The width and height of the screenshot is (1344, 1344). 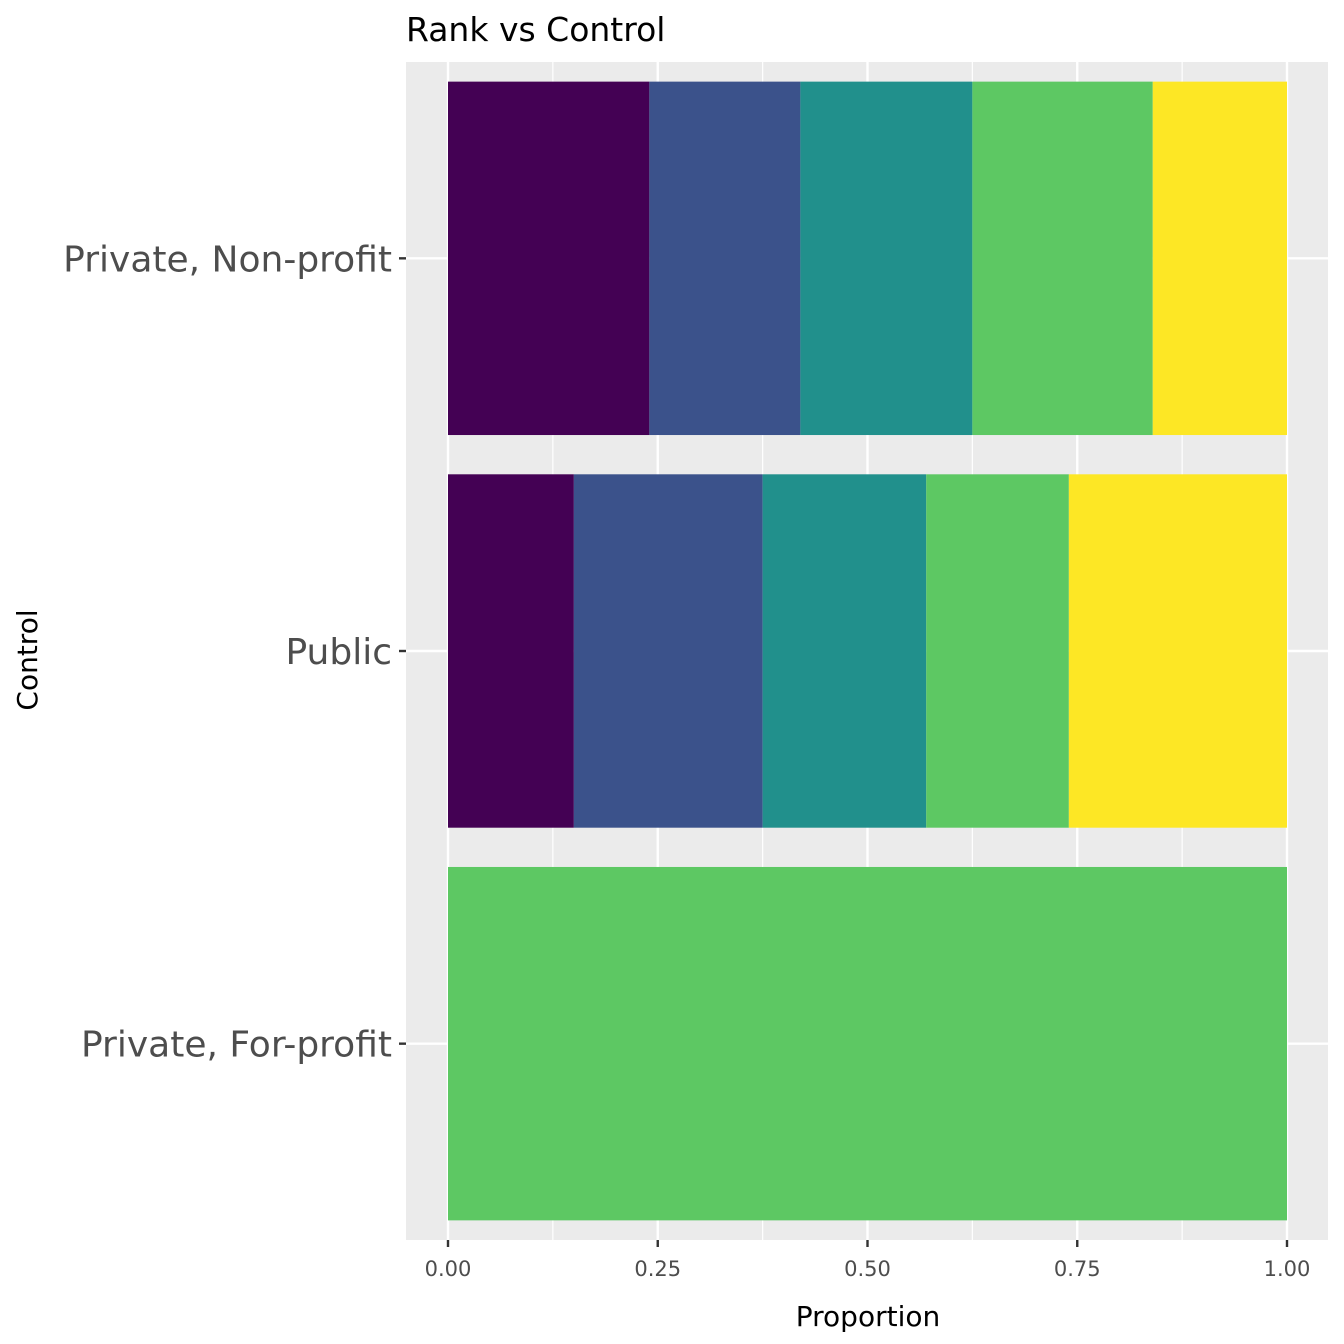 I want to click on x-axis: 0.00 0.25 0.50 0.75 1.00, so click(x=868, y=1260).